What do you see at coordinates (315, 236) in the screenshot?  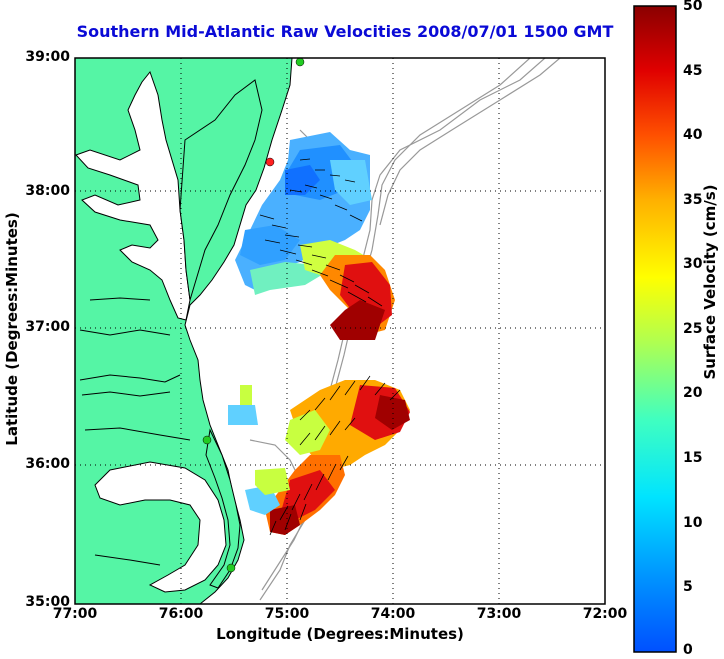 I see `northern-velocity-field` at bounding box center [315, 236].